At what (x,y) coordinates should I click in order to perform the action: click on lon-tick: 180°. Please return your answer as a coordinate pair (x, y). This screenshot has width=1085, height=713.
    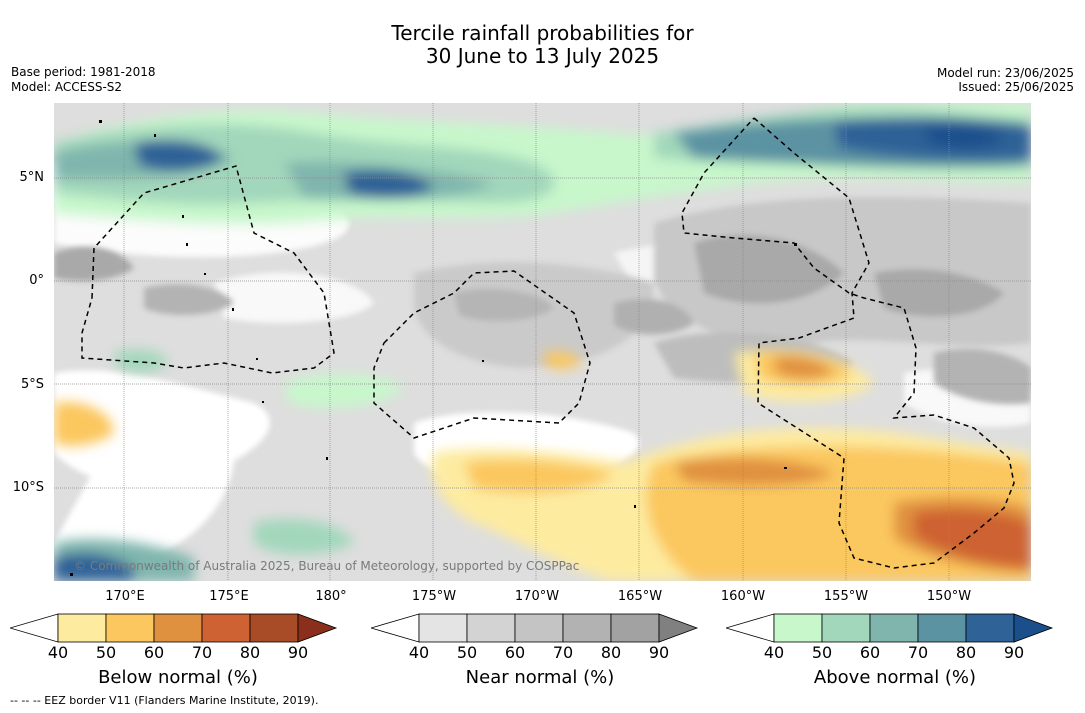
    Looking at the image, I should click on (331, 596).